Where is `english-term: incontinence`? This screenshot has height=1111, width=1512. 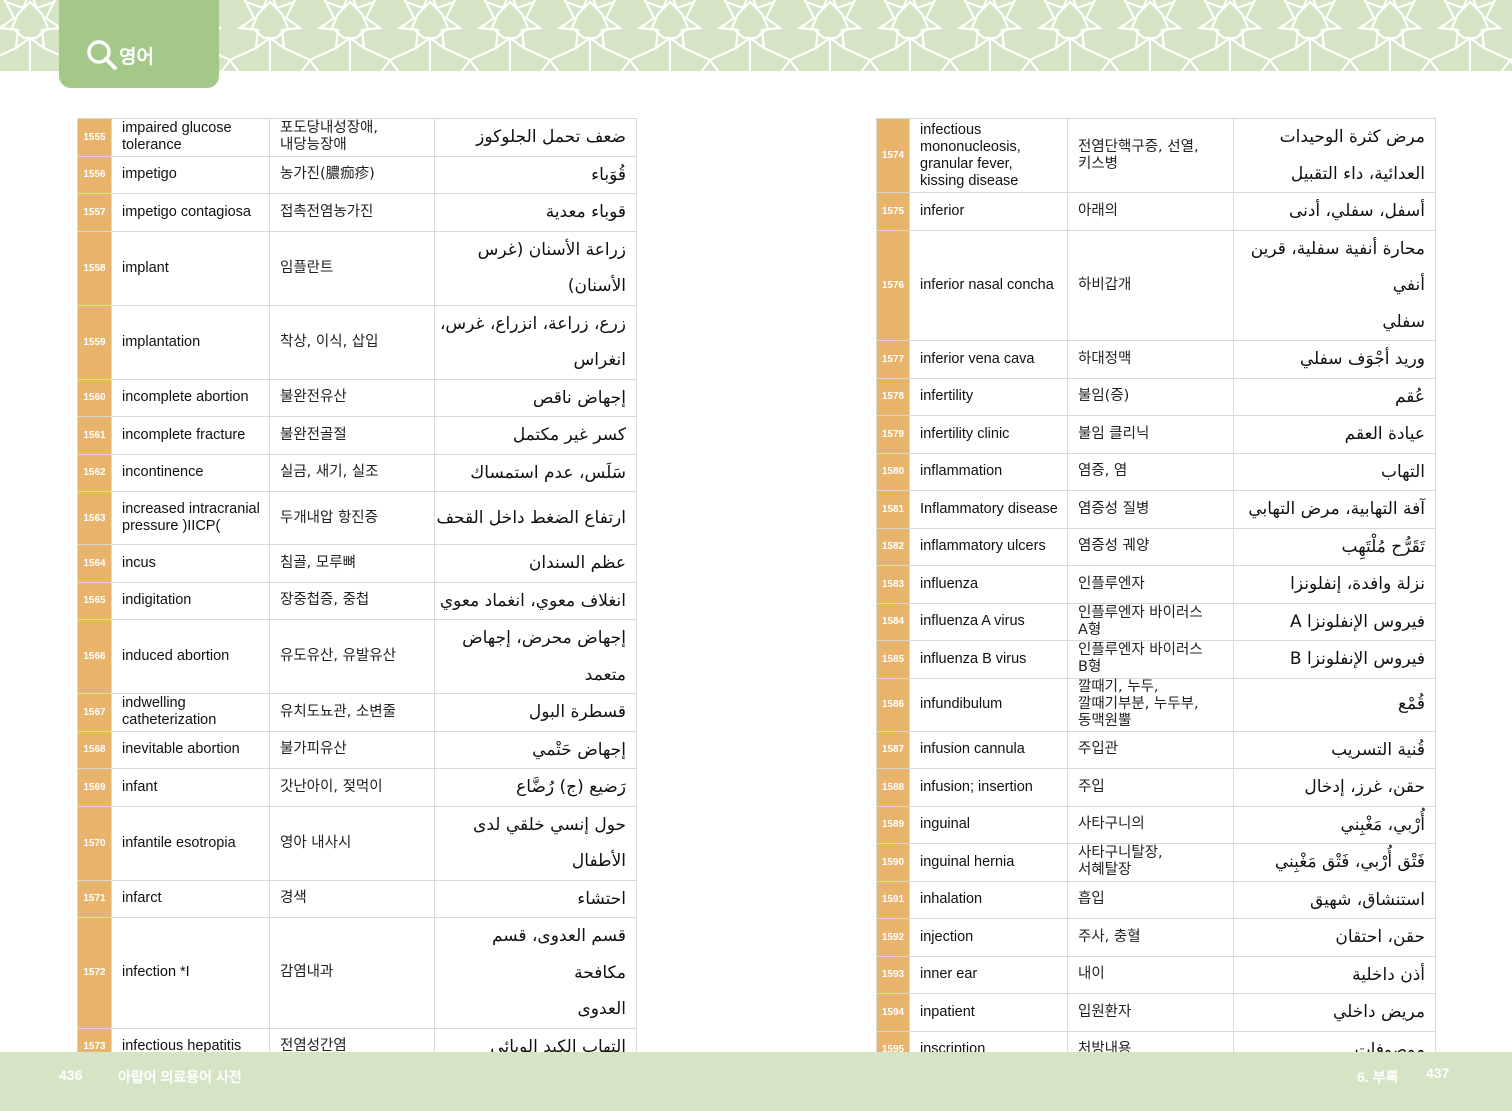
english-term: incontinence is located at coordinates (190, 472).